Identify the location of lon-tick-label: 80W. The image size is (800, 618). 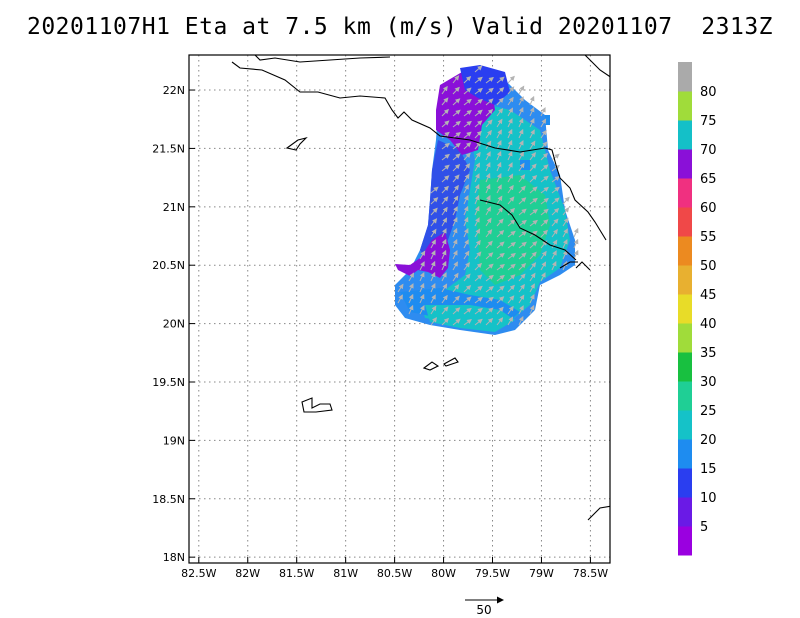
(443, 573).